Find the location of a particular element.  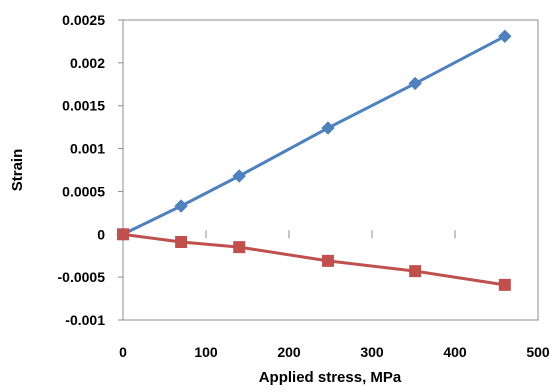

y-tick-label: 0 is located at coordinates (101, 234).